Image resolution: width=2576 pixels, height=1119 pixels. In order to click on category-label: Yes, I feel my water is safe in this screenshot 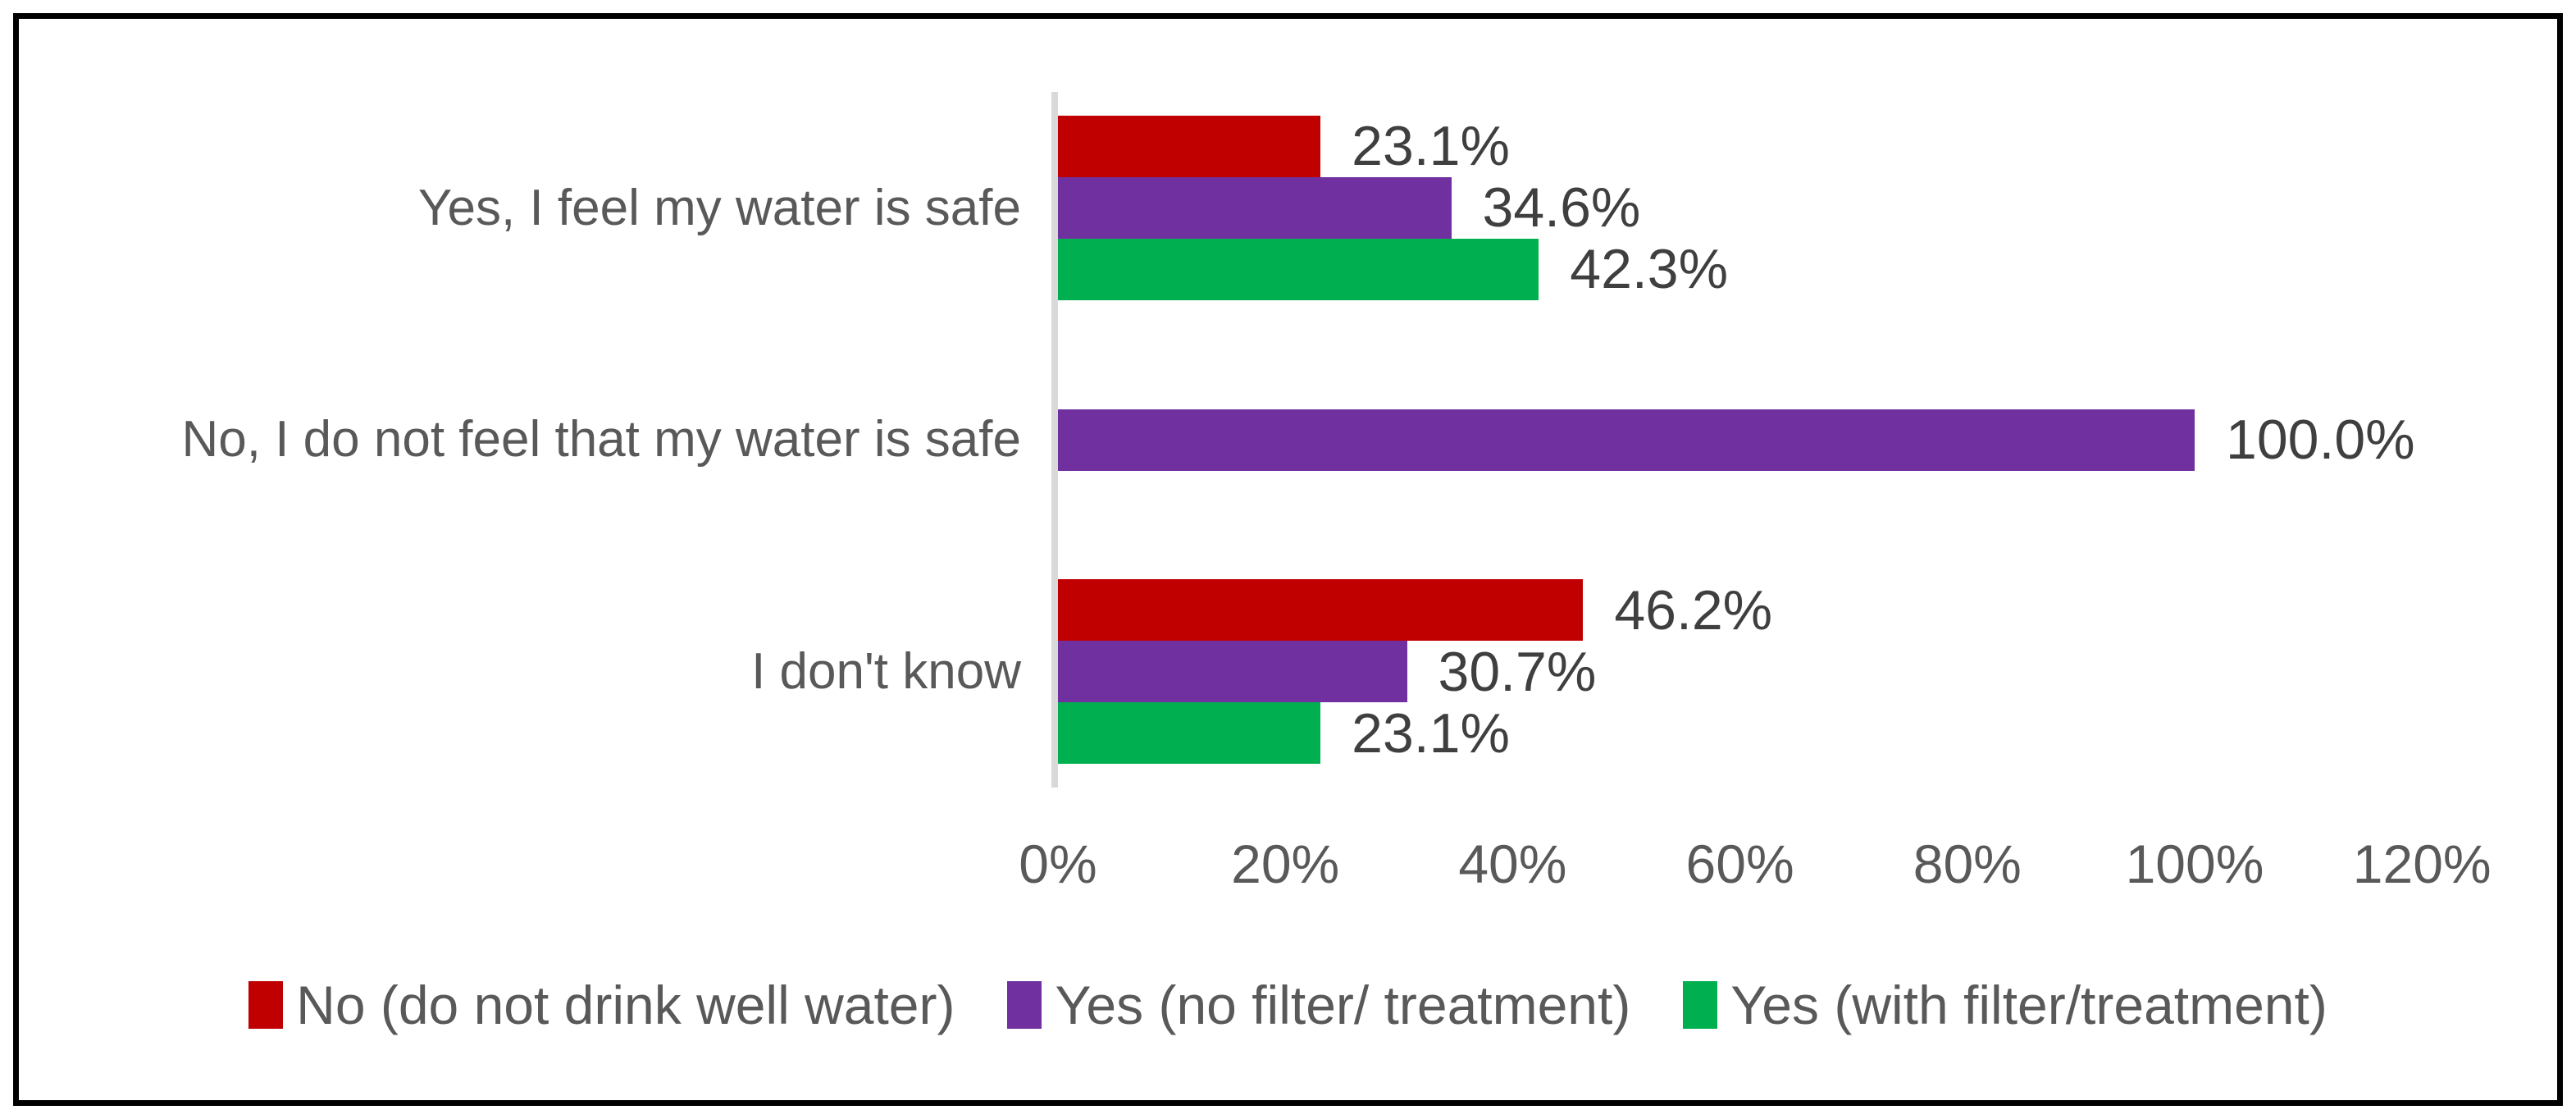, I will do `click(719, 208)`.